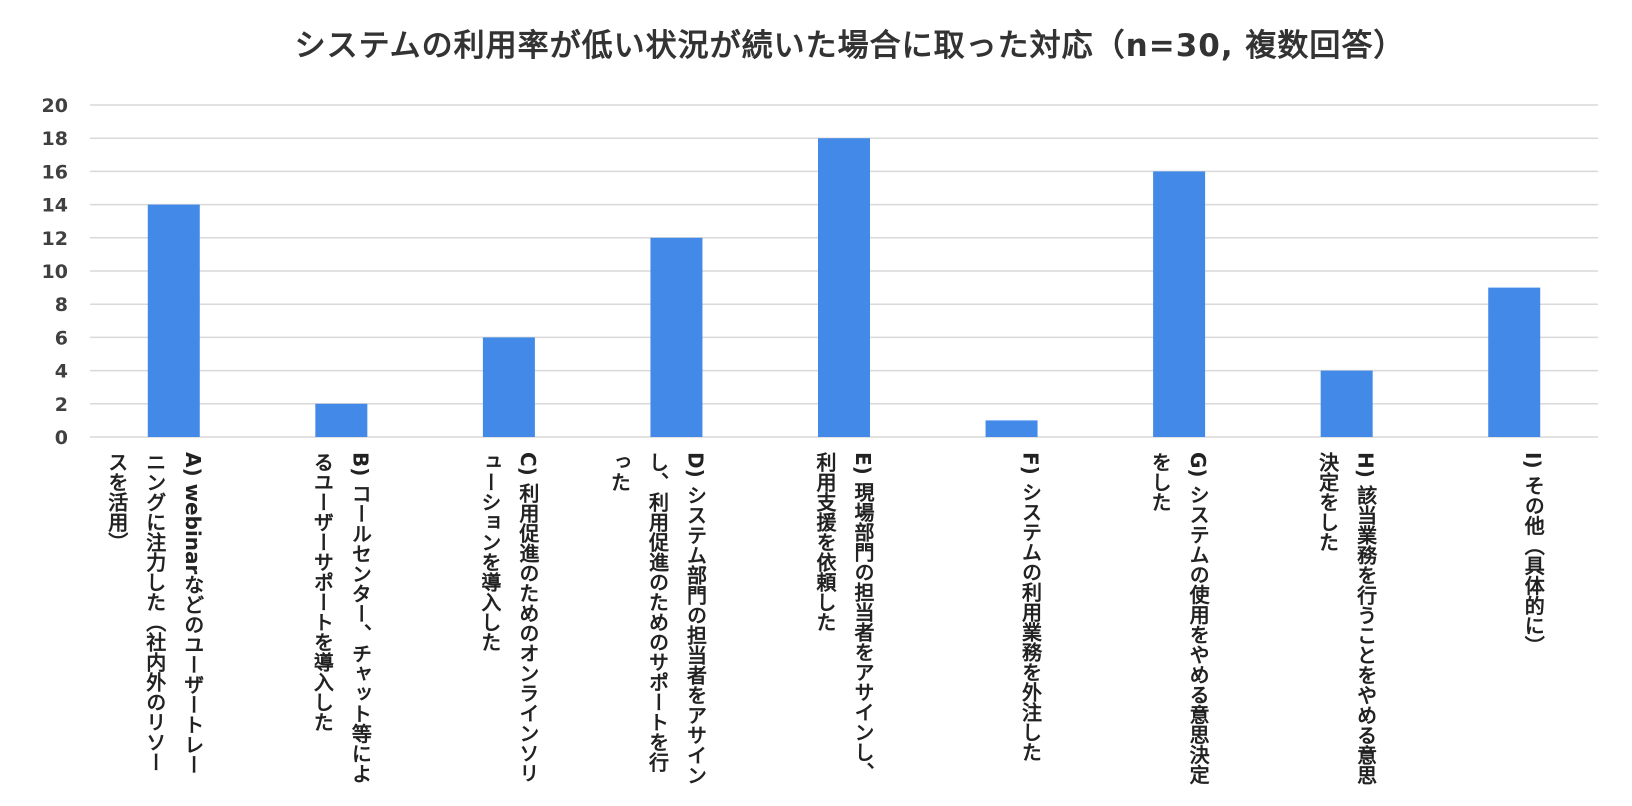  Describe the element at coordinates (61, 372) in the screenshot. I see `y-tick-label: 4` at that location.